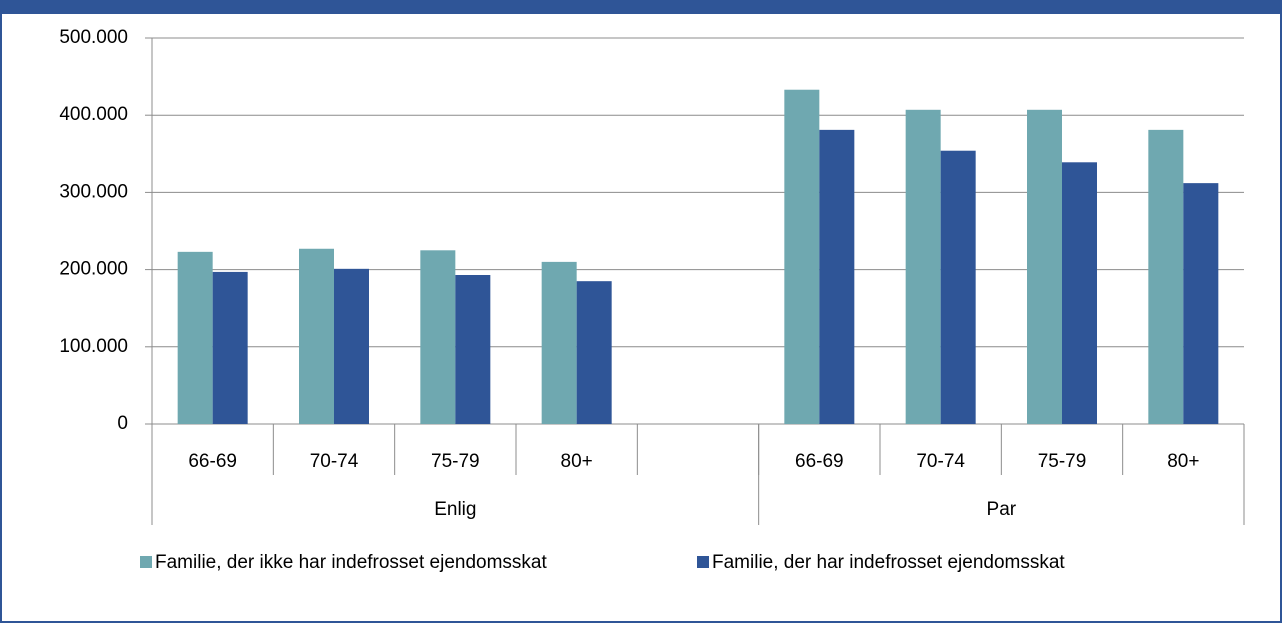 The height and width of the screenshot is (623, 1282). What do you see at coordinates (93, 37) in the screenshot?
I see `y-tick-label: 500.000` at bounding box center [93, 37].